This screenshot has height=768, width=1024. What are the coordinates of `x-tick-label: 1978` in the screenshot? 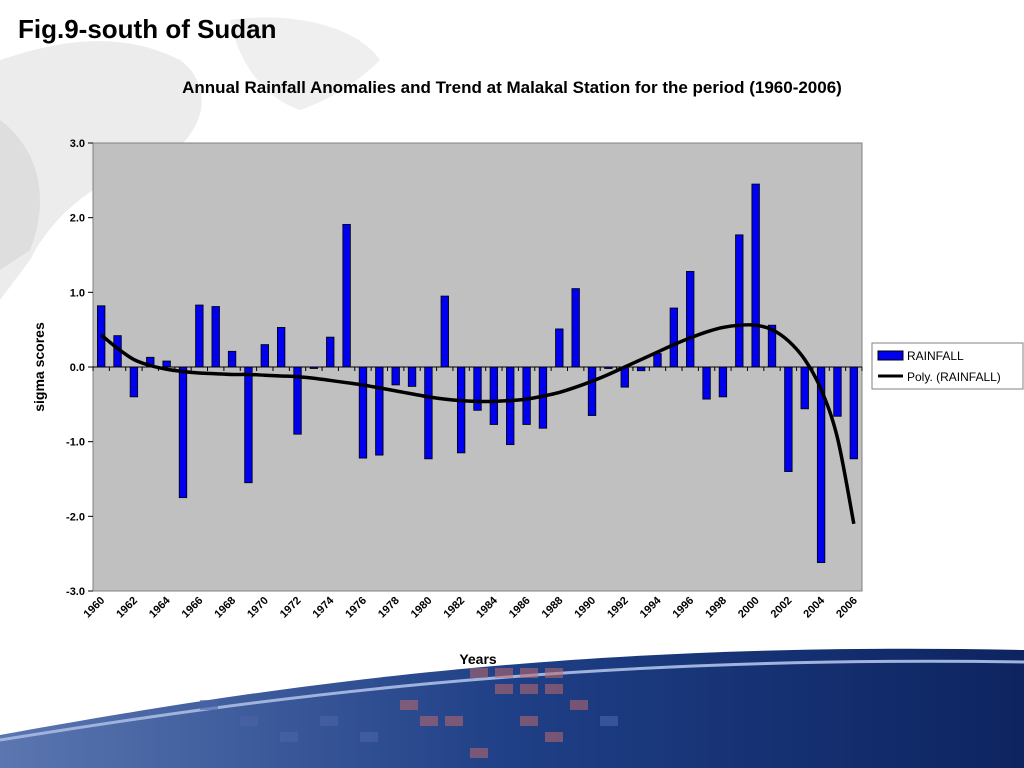 It's located at (389, 608).